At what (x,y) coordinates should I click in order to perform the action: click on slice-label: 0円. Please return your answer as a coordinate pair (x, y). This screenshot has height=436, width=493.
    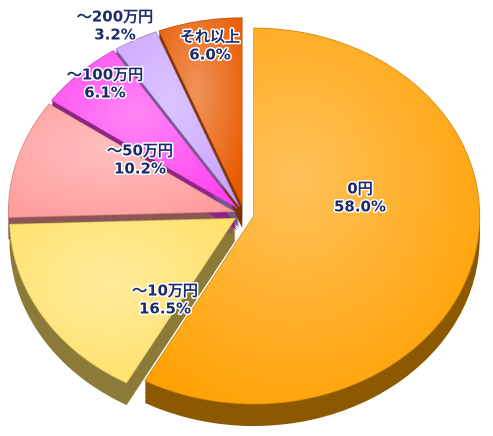
    Looking at the image, I should click on (359, 189).